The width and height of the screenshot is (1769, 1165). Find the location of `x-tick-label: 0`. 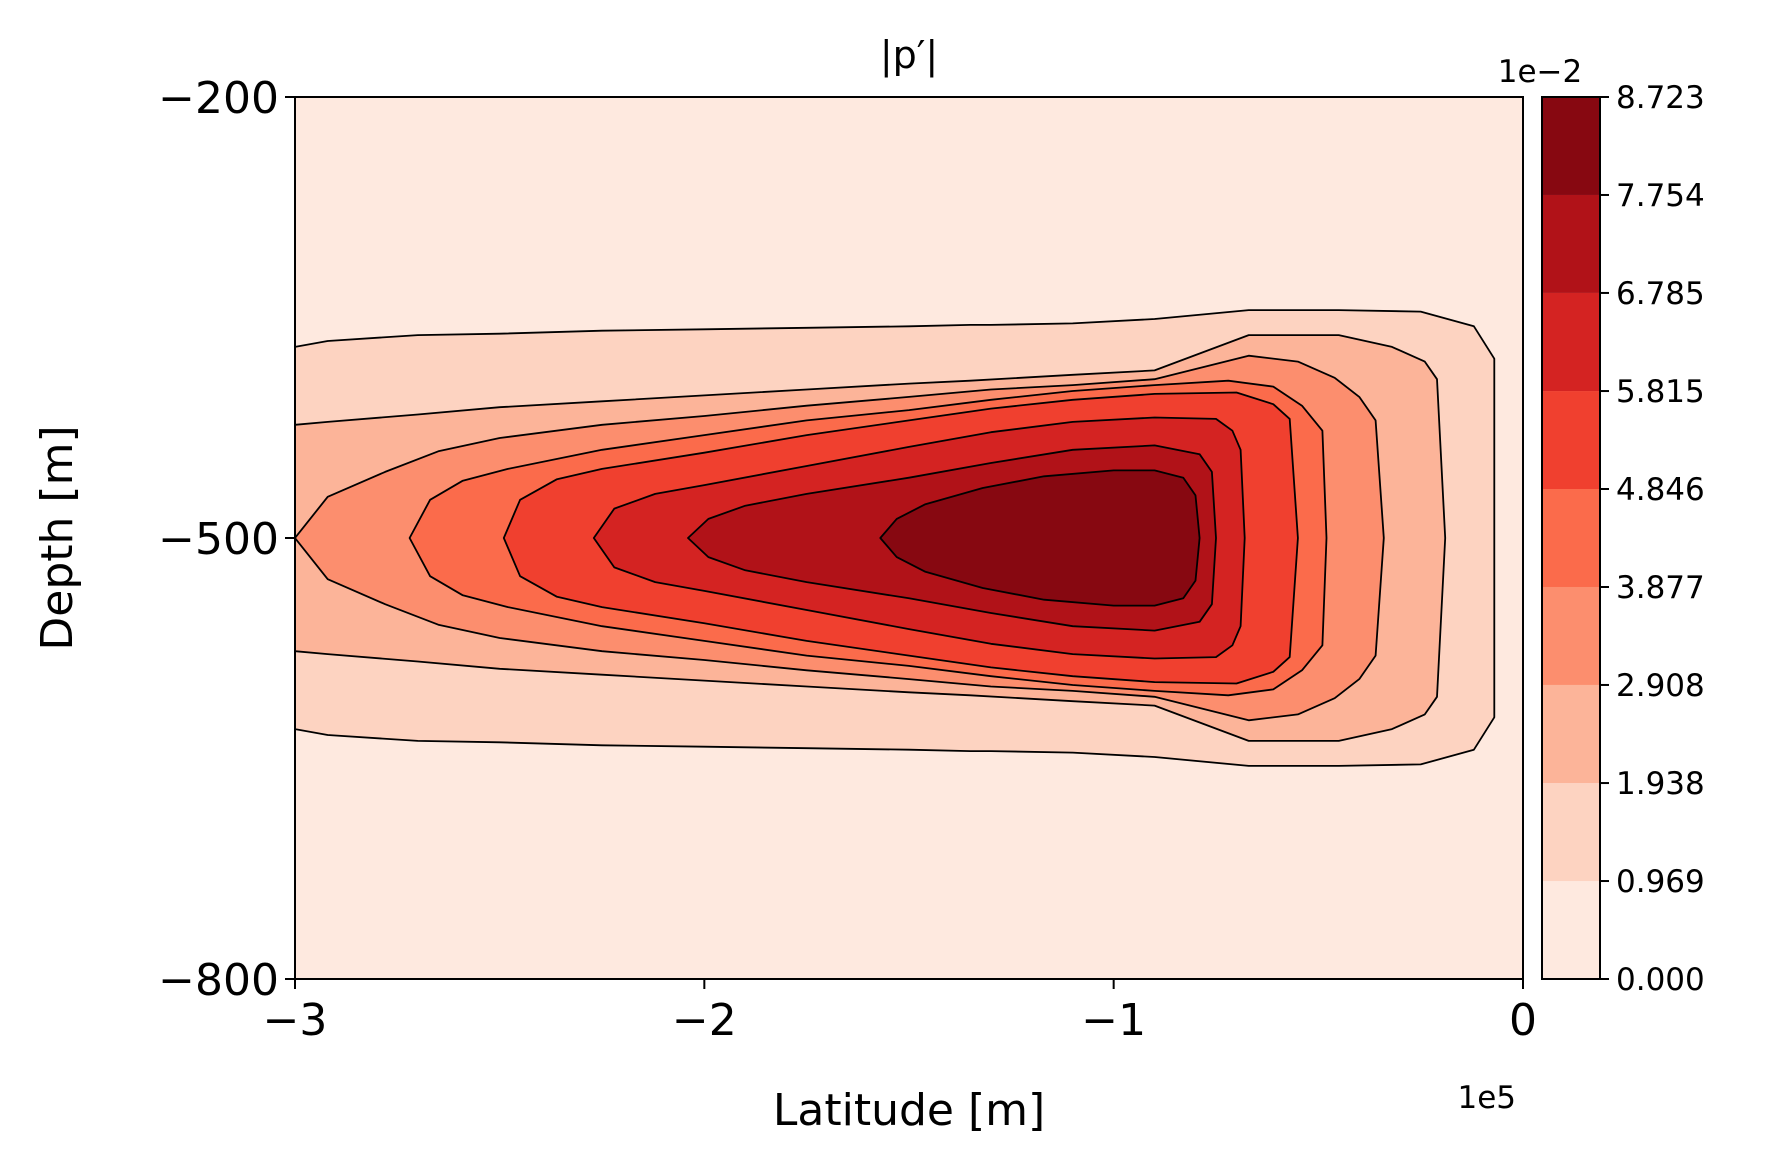

x-tick-label: 0 is located at coordinates (1523, 1020).